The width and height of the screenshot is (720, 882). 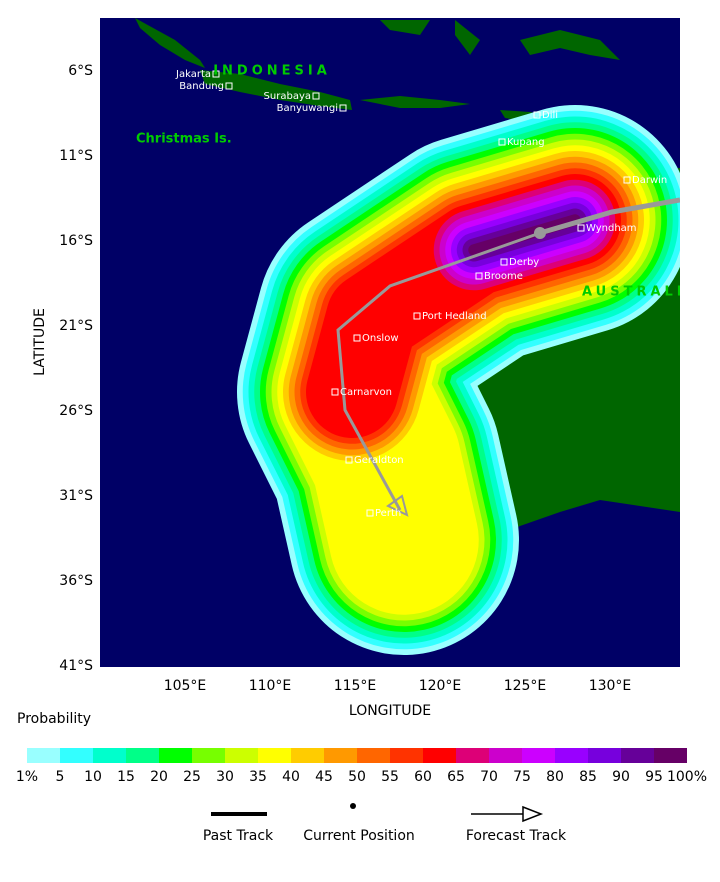 What do you see at coordinates (609, 216) in the screenshot?
I see `past-track` at bounding box center [609, 216].